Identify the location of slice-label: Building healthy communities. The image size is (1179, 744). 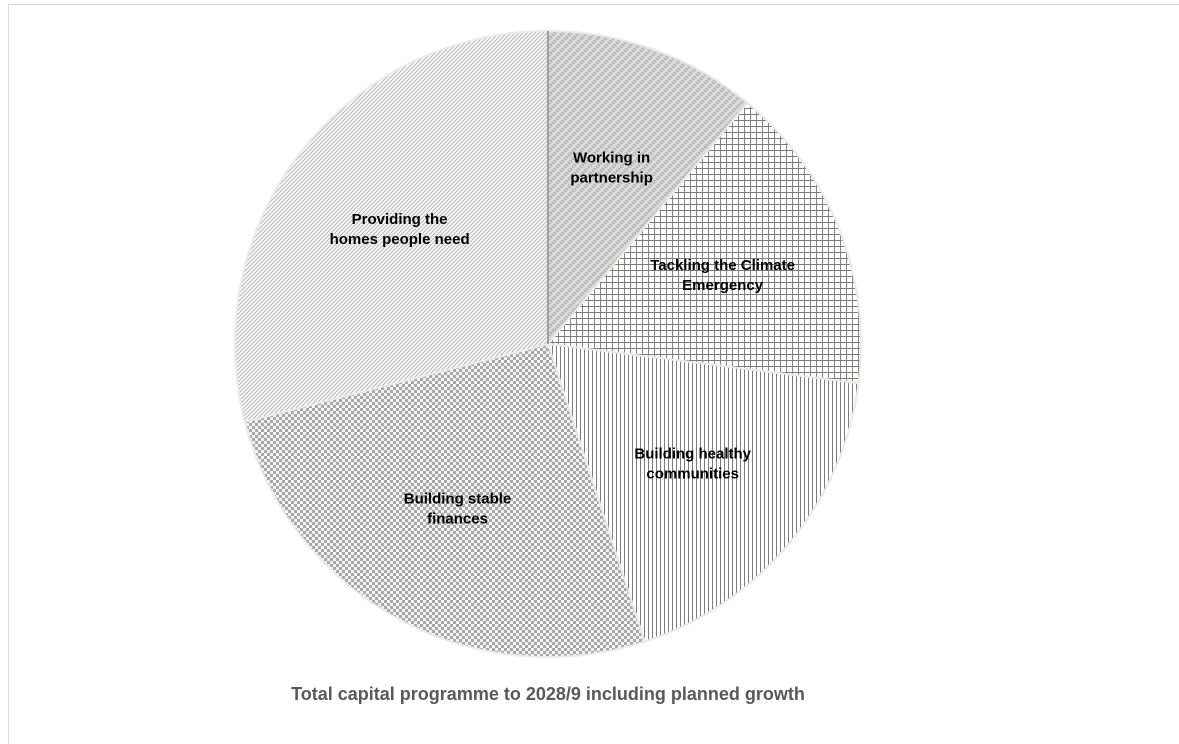
(692, 464).